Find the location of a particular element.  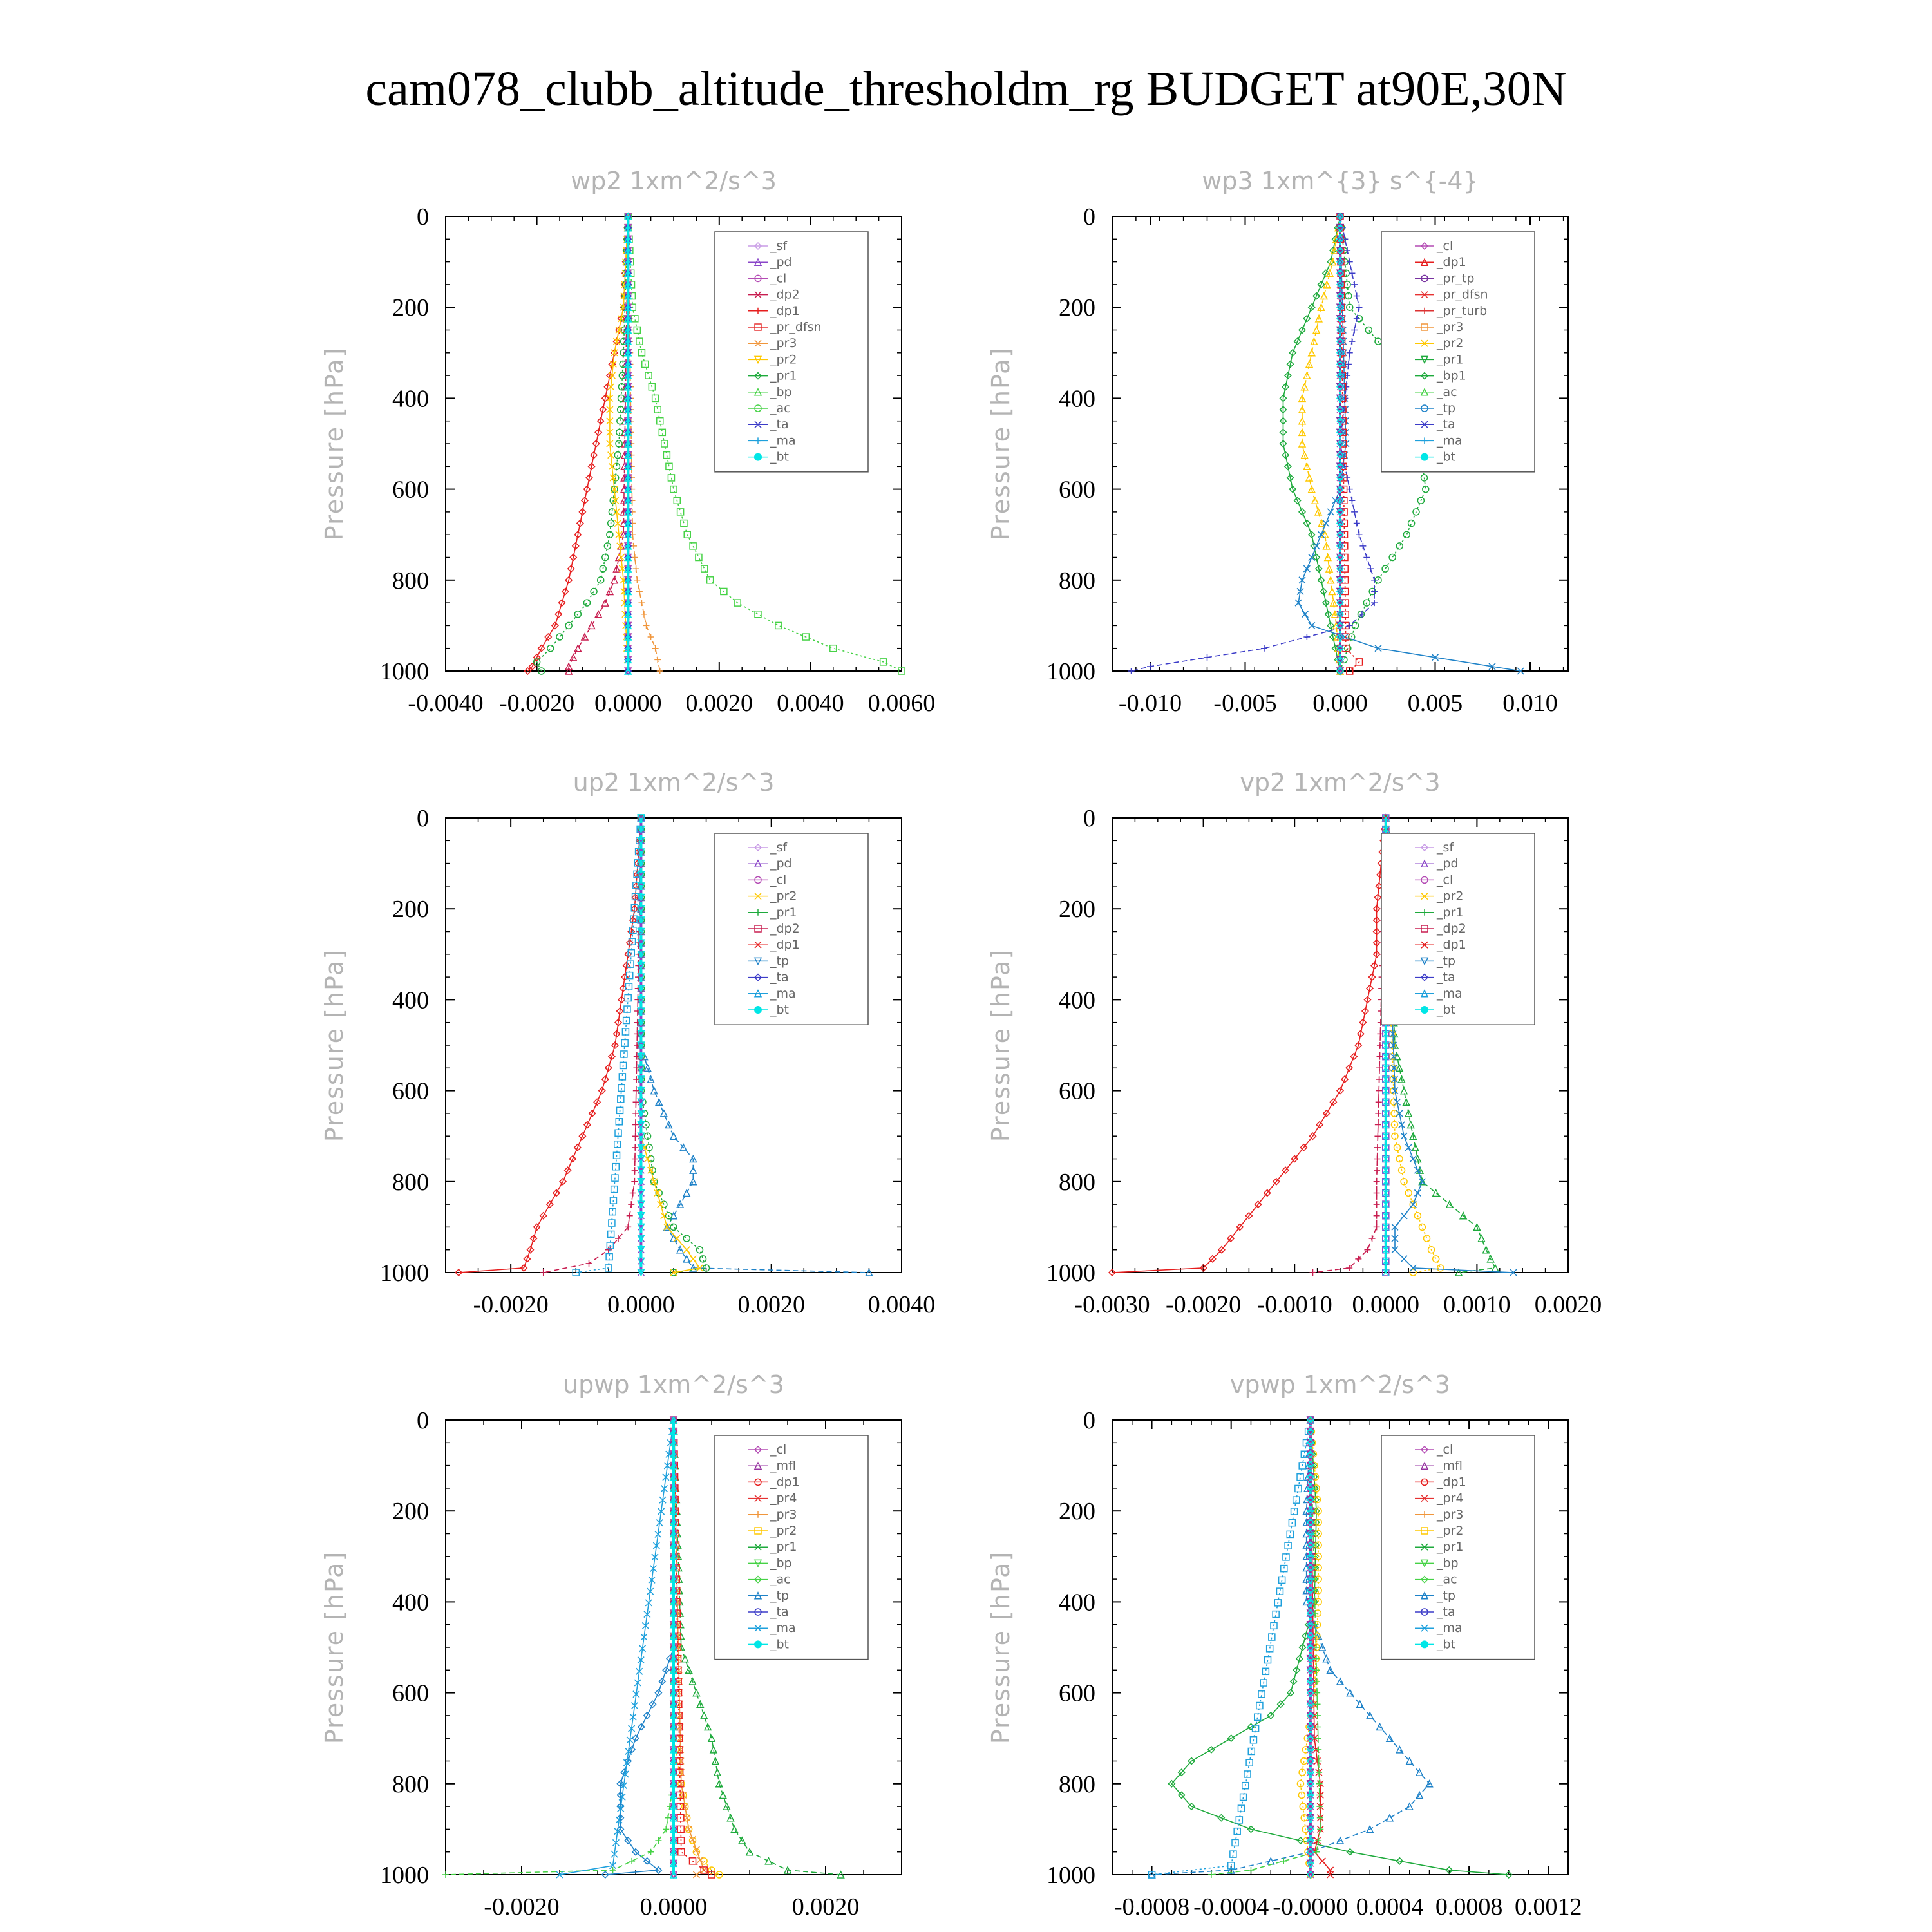

legend-label: _dp2 is located at coordinates (1451, 929).